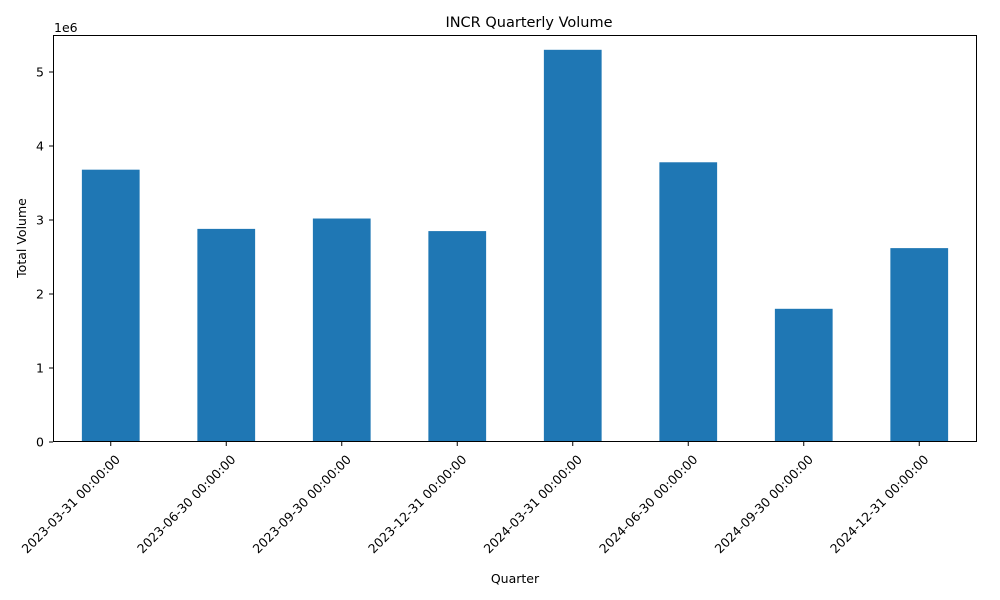  I want to click on x-tick-label: 2023-03-31 00:00:00, so click(71, 504).